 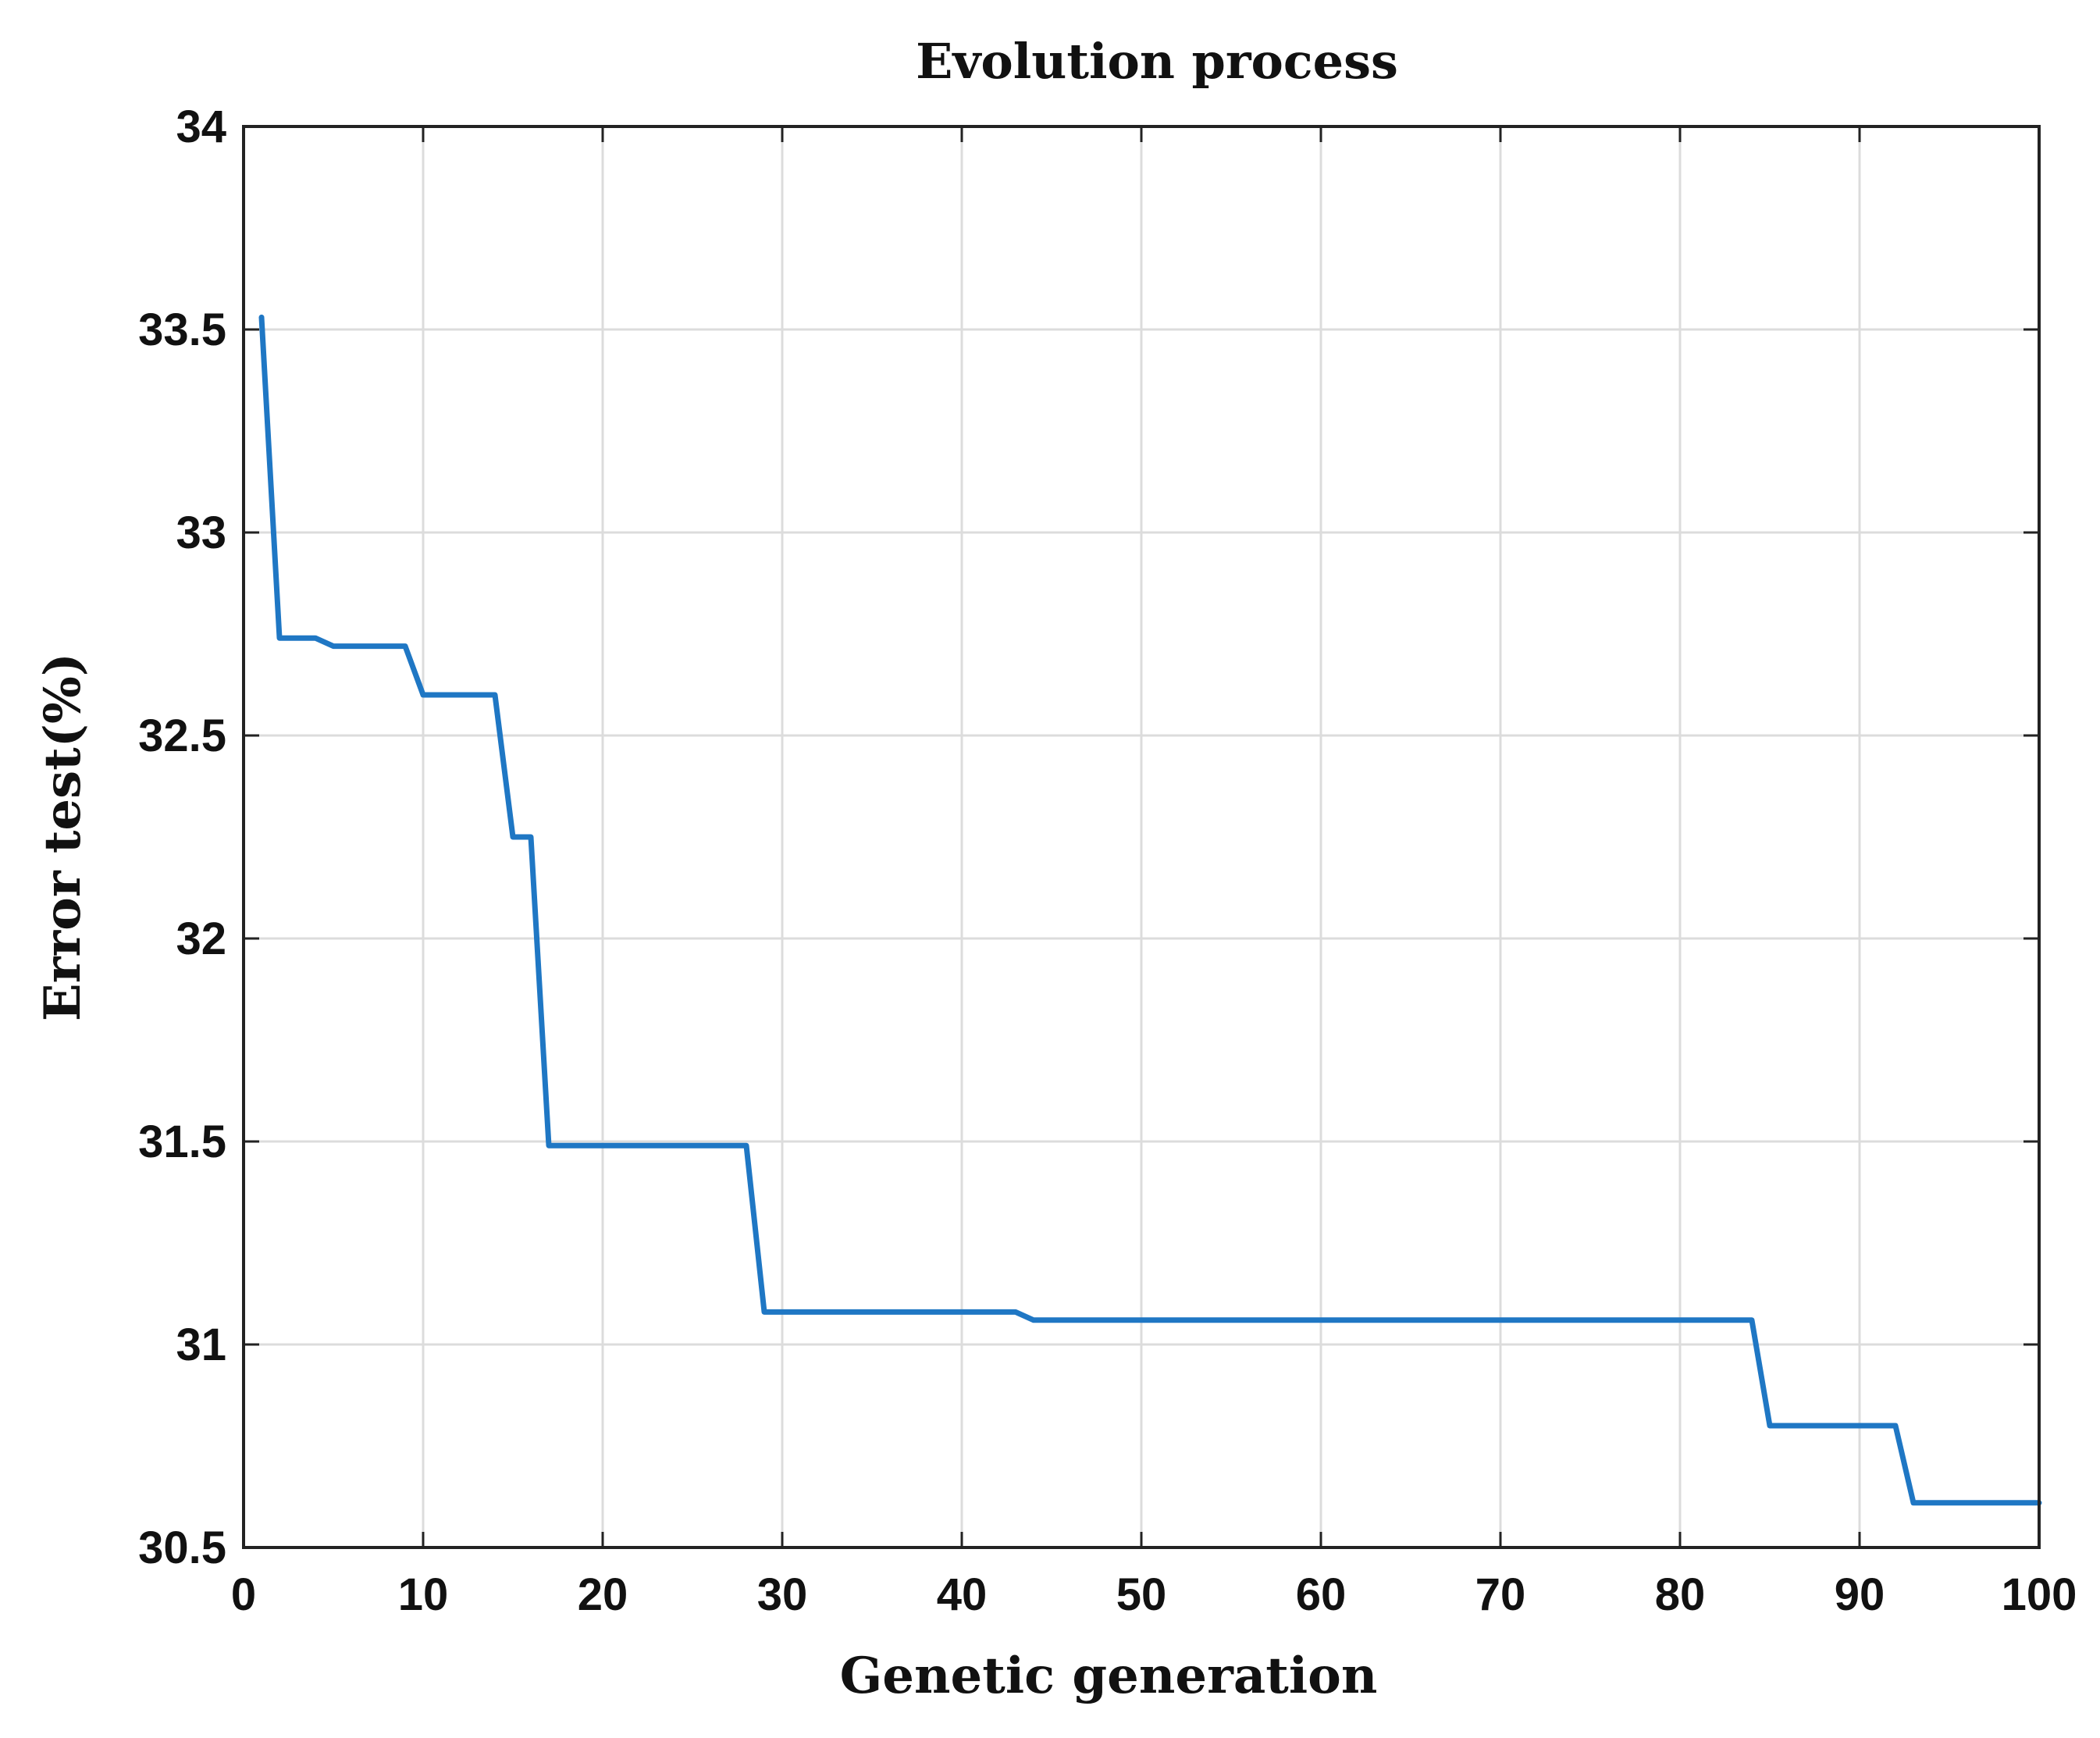 What do you see at coordinates (1141, 1594) in the screenshot?
I see `x-tick-label: 50` at bounding box center [1141, 1594].